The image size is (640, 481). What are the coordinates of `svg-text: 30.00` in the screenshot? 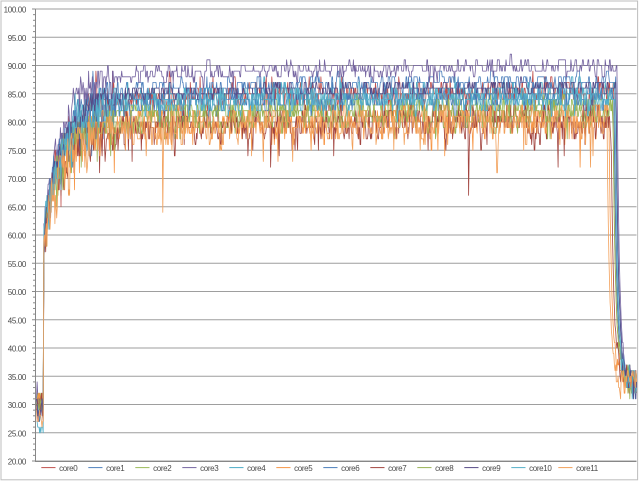 It's located at (17, 405).